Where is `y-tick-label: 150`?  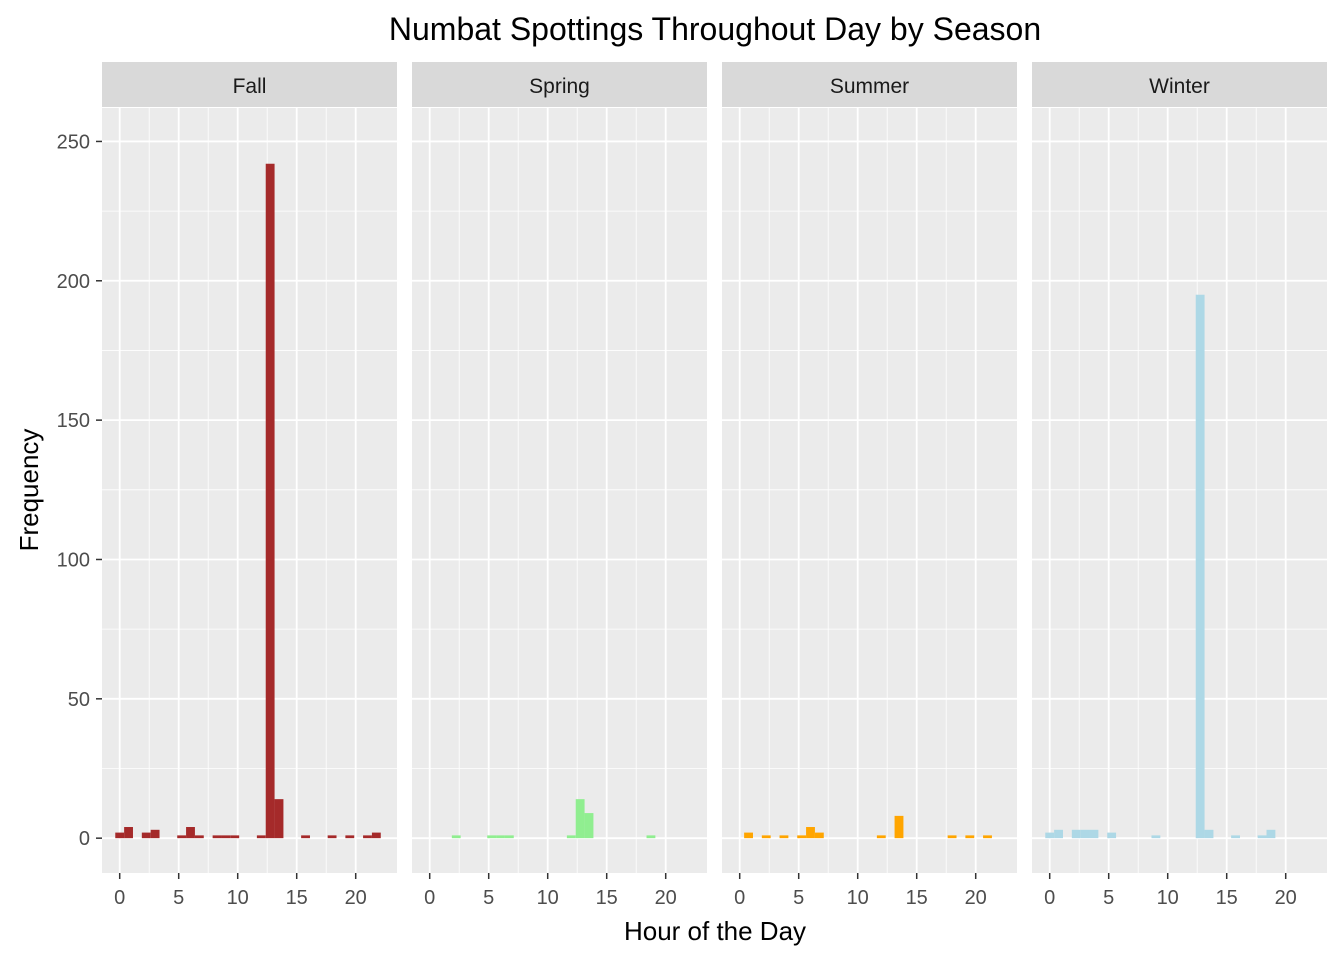 y-tick-label: 150 is located at coordinates (73, 421).